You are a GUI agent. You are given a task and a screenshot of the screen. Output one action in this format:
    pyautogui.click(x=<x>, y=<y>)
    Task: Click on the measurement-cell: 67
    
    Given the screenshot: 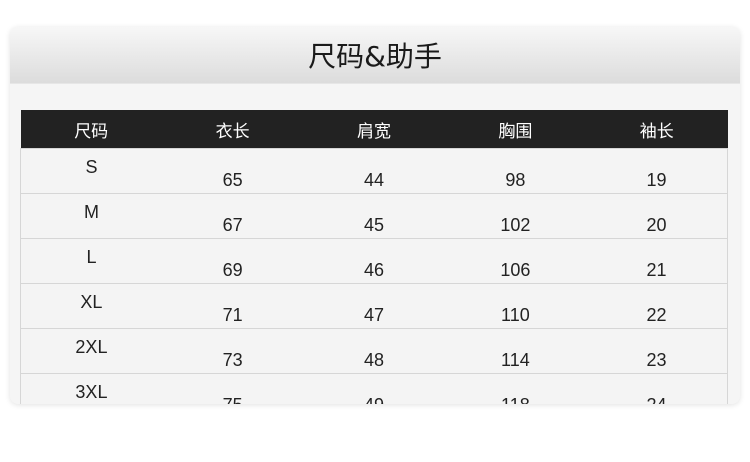 What is the action you would take?
    pyautogui.click(x=232, y=216)
    